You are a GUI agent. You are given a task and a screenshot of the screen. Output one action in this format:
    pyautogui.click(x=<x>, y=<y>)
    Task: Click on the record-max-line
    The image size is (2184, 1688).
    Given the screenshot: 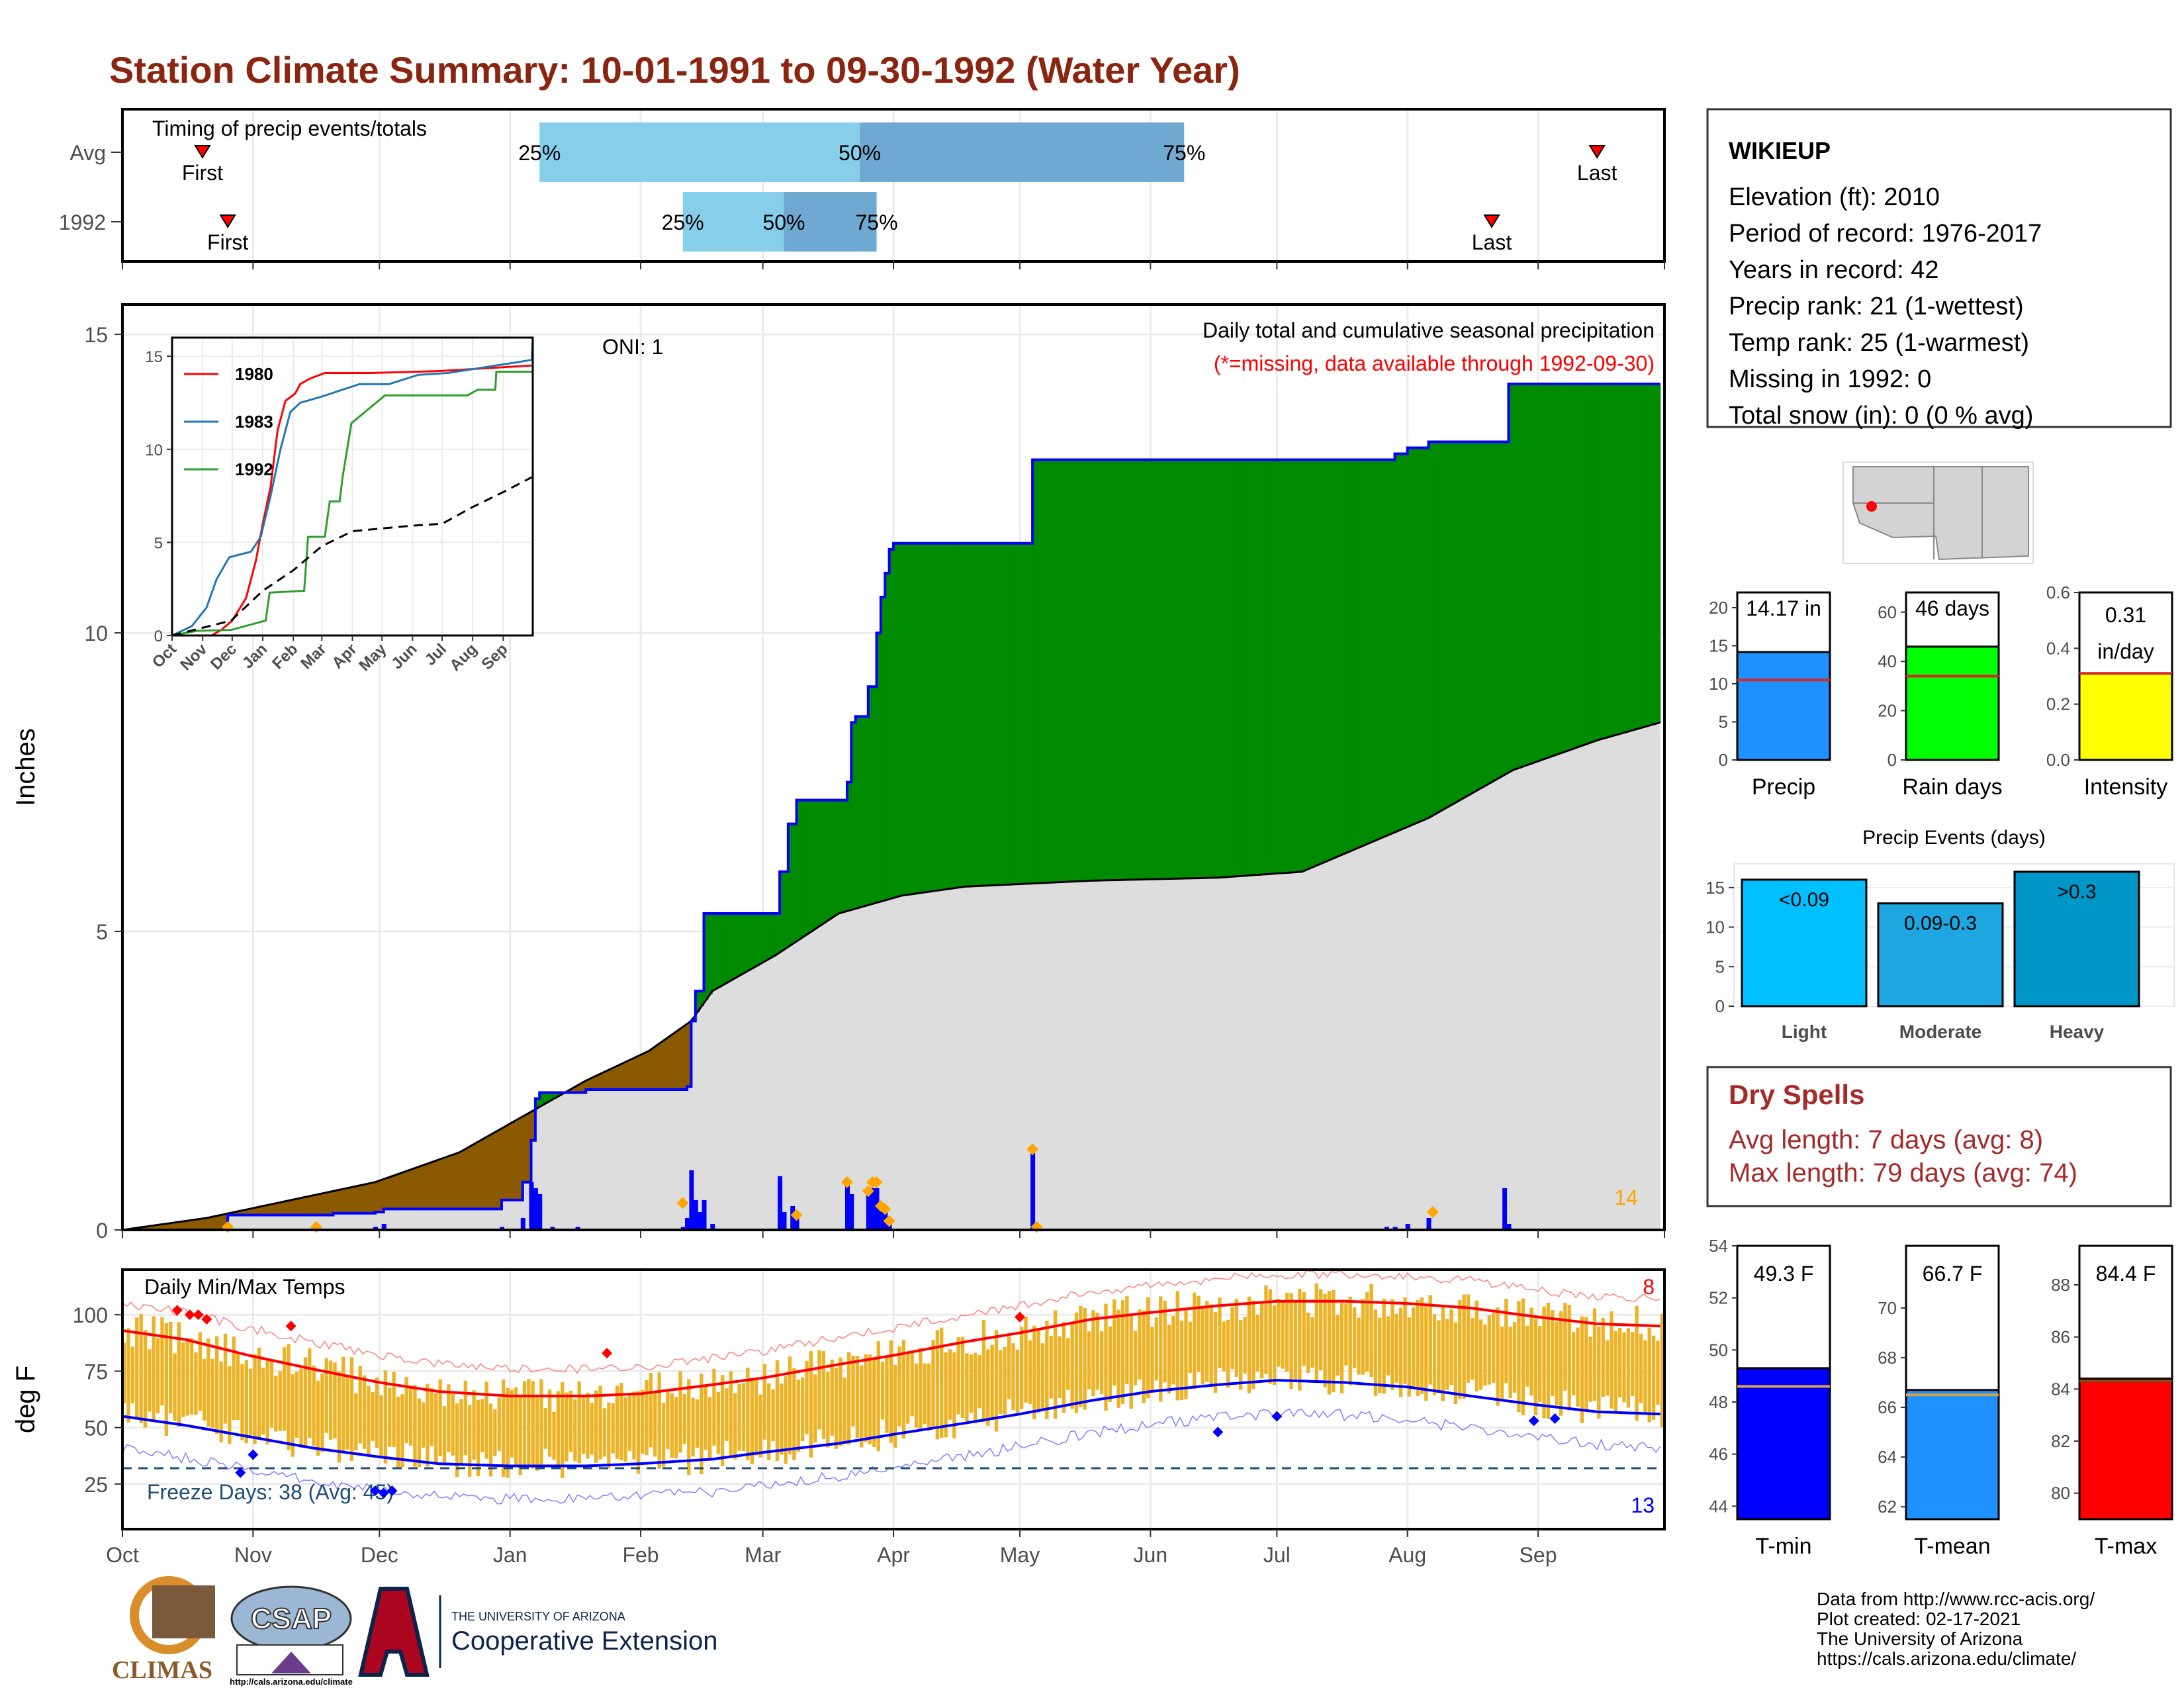 What is the action you would take?
    pyautogui.click(x=892, y=1322)
    